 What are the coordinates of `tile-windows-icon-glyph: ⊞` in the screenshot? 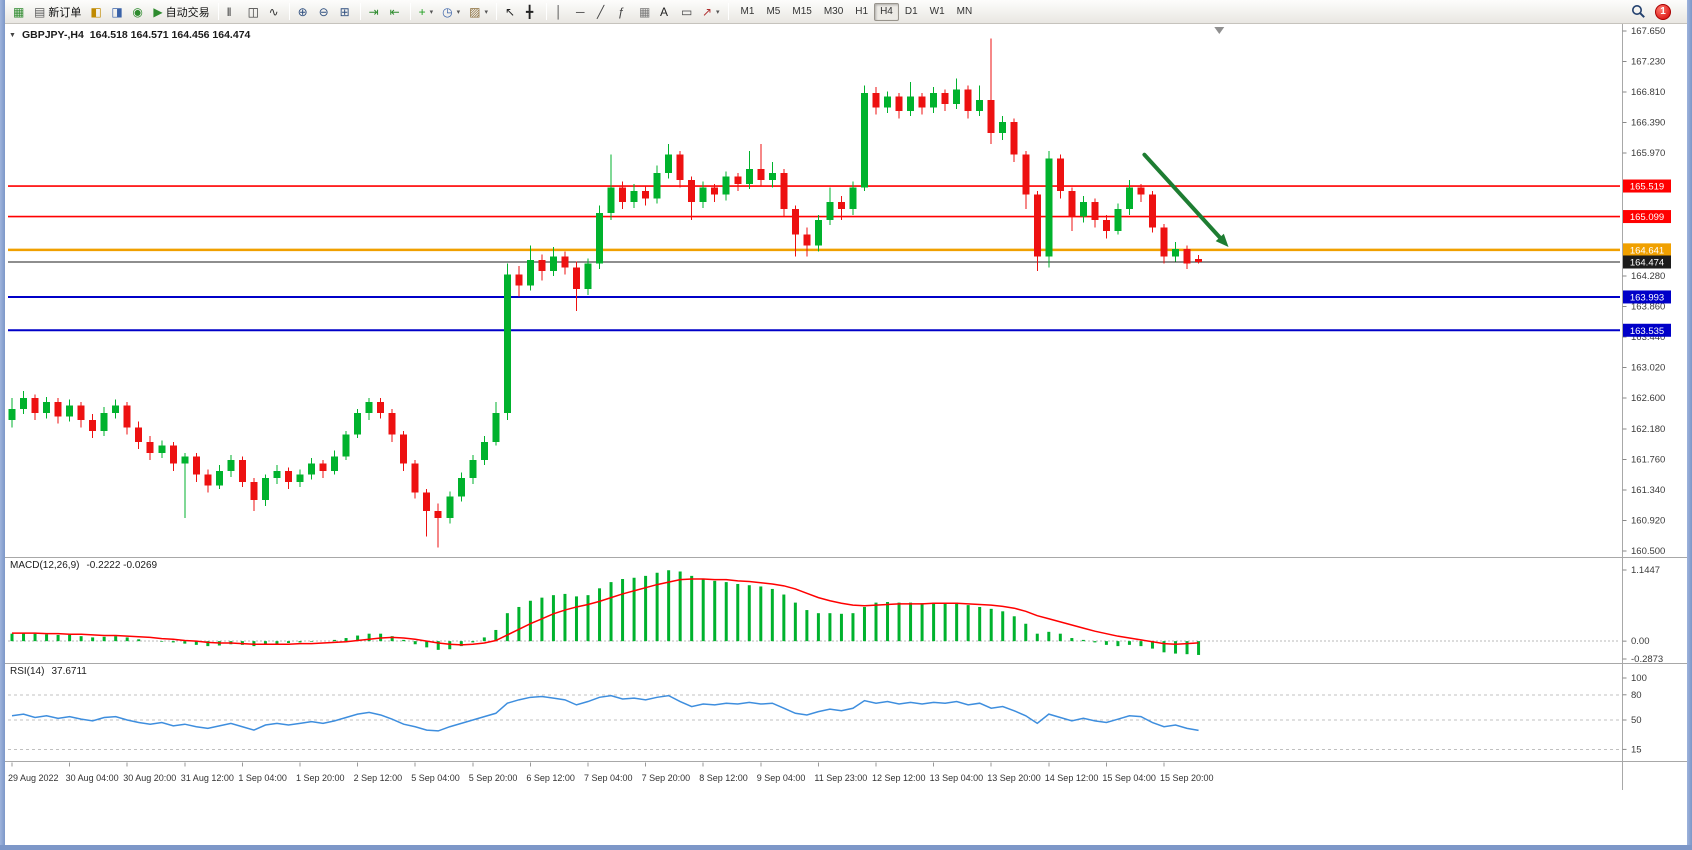 It's located at (344, 11).